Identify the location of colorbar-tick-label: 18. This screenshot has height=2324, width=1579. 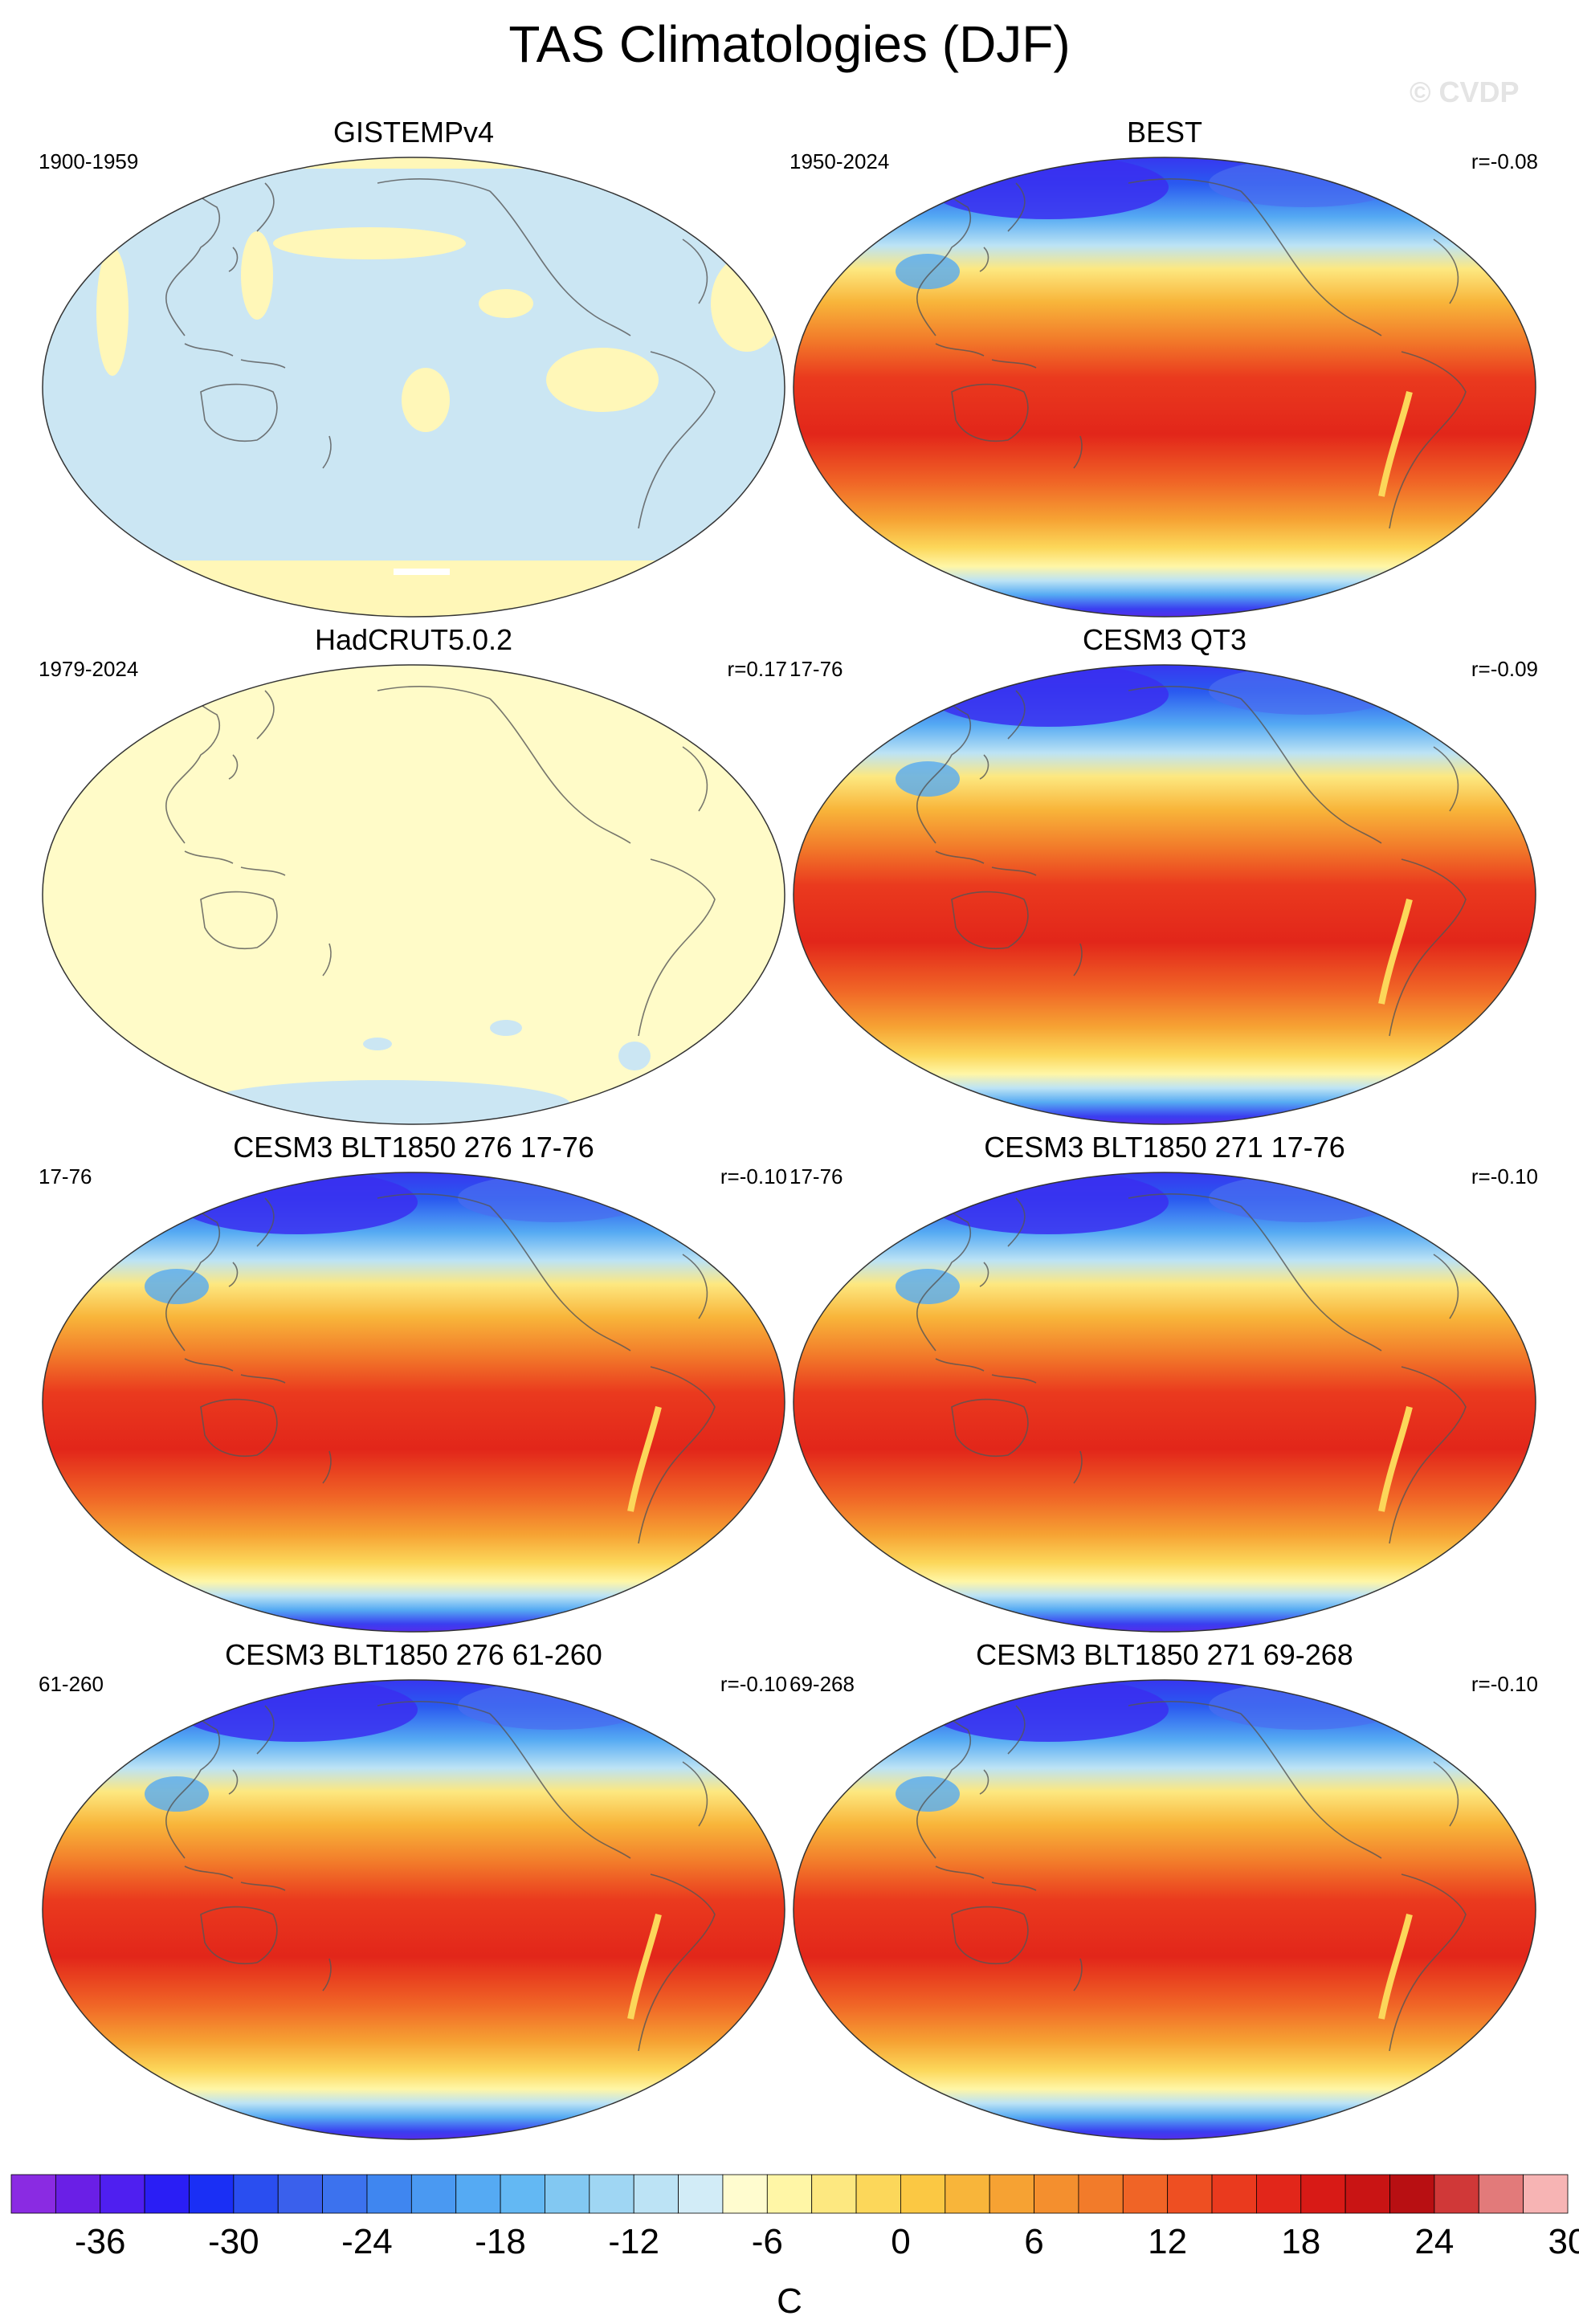
(1300, 2242).